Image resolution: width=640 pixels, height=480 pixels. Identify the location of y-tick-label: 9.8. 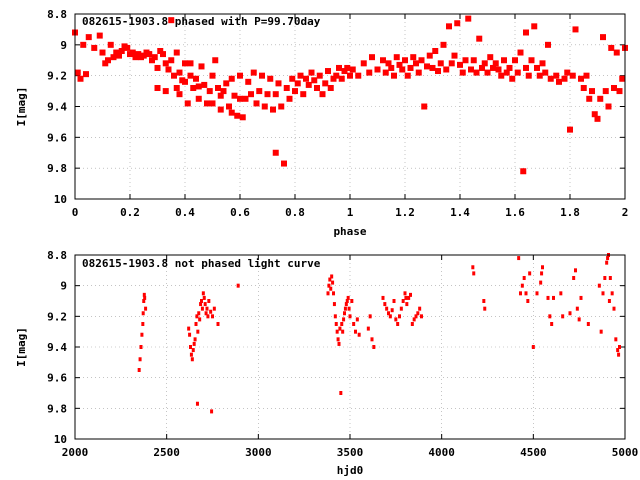
(57, 408).